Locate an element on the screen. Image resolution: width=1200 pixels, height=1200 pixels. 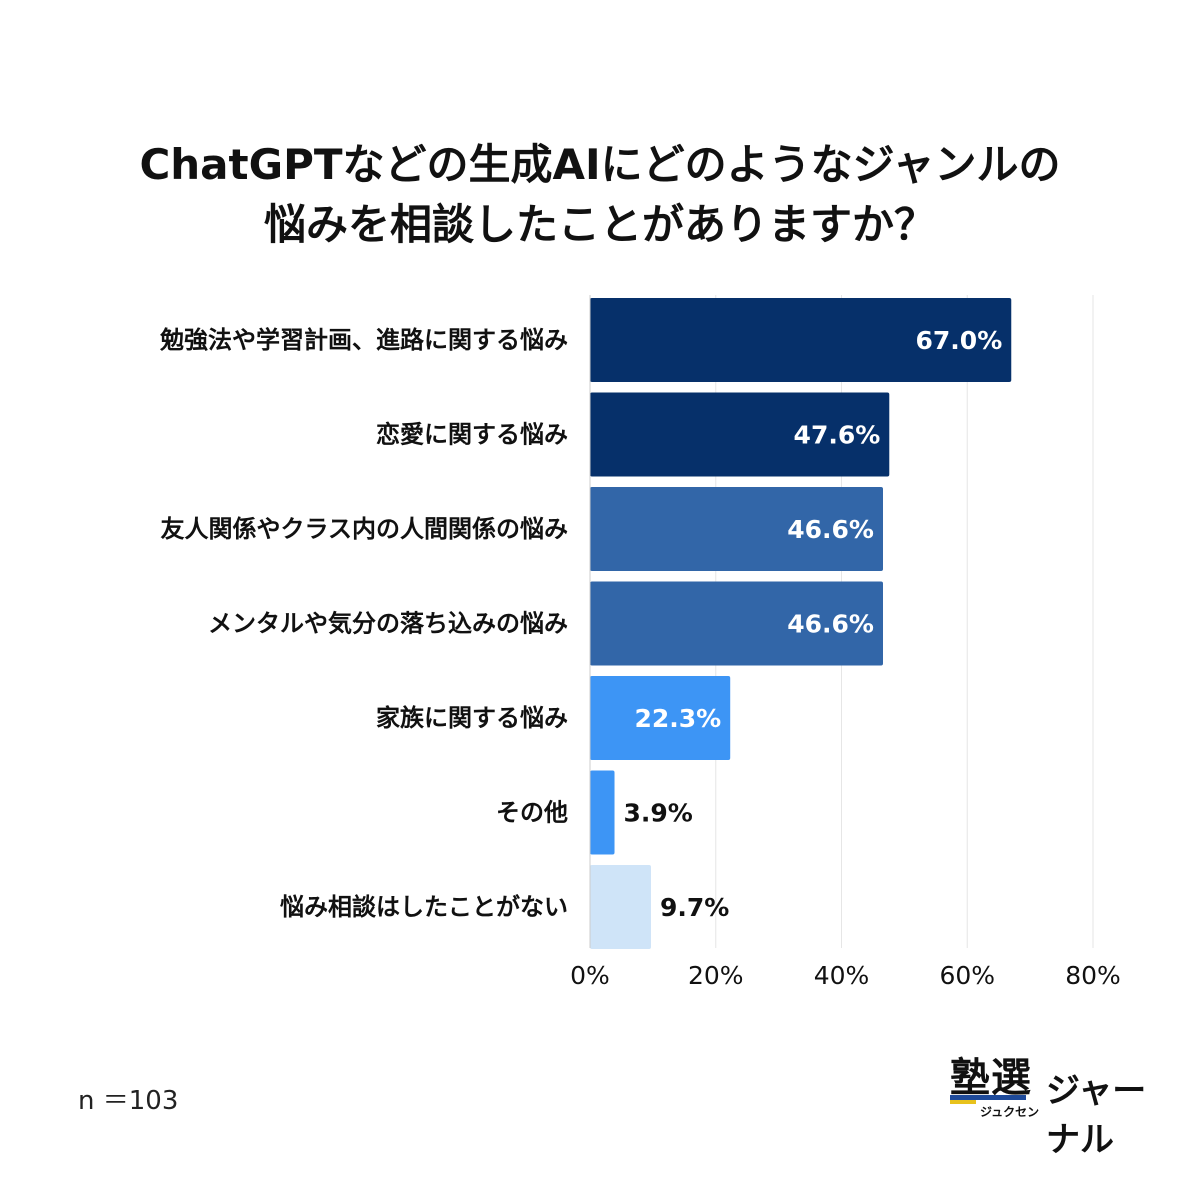
data-label: 67.0% is located at coordinates (959, 340).